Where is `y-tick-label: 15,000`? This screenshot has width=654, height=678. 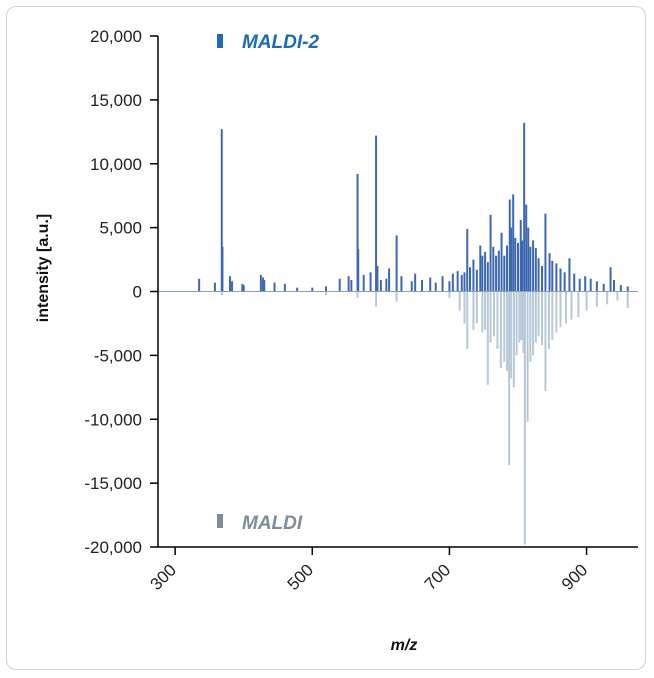 y-tick-label: 15,000 is located at coordinates (116, 100).